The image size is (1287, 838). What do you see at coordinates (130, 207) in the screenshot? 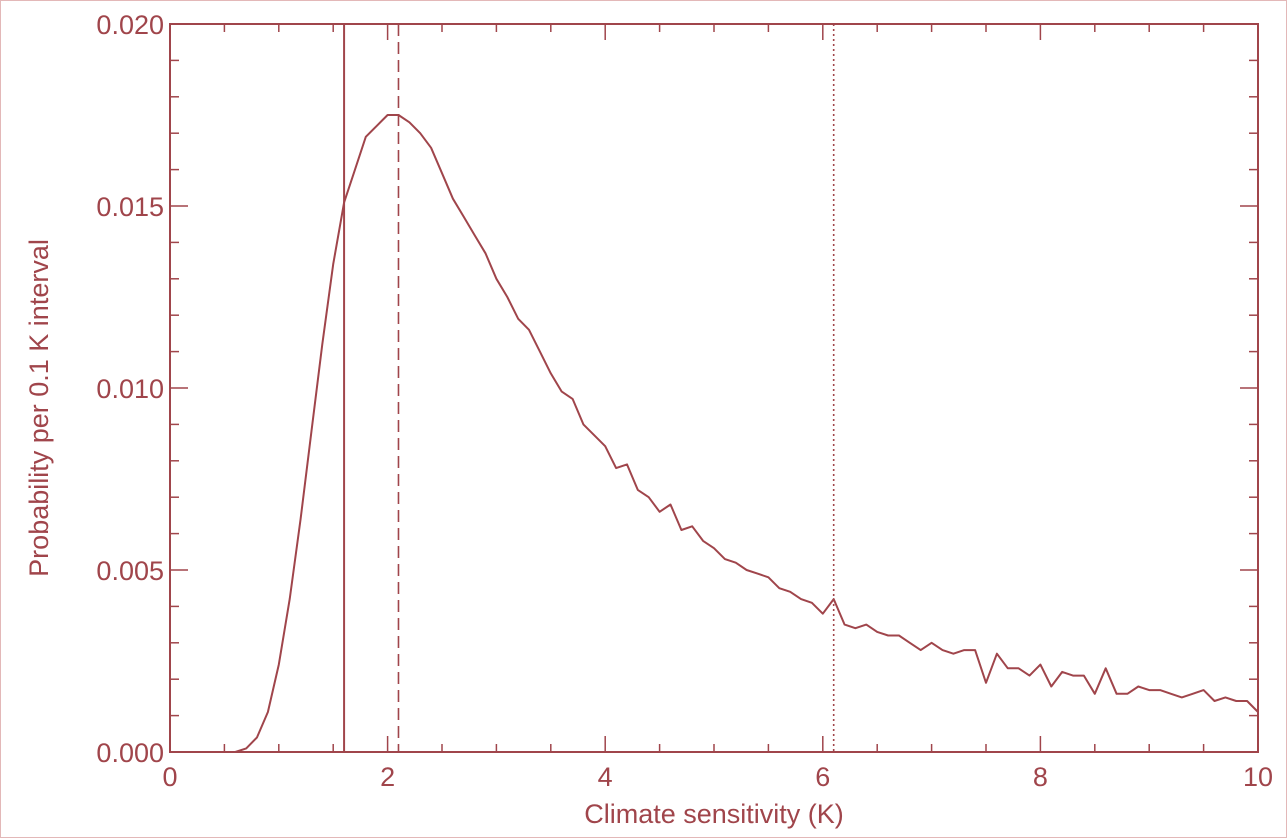
I see `y-tick-label: 0.015` at bounding box center [130, 207].